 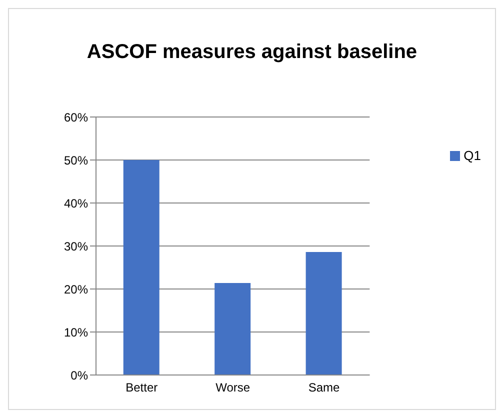 What do you see at coordinates (76, 117) in the screenshot?
I see `y-tick-label: 60%` at bounding box center [76, 117].